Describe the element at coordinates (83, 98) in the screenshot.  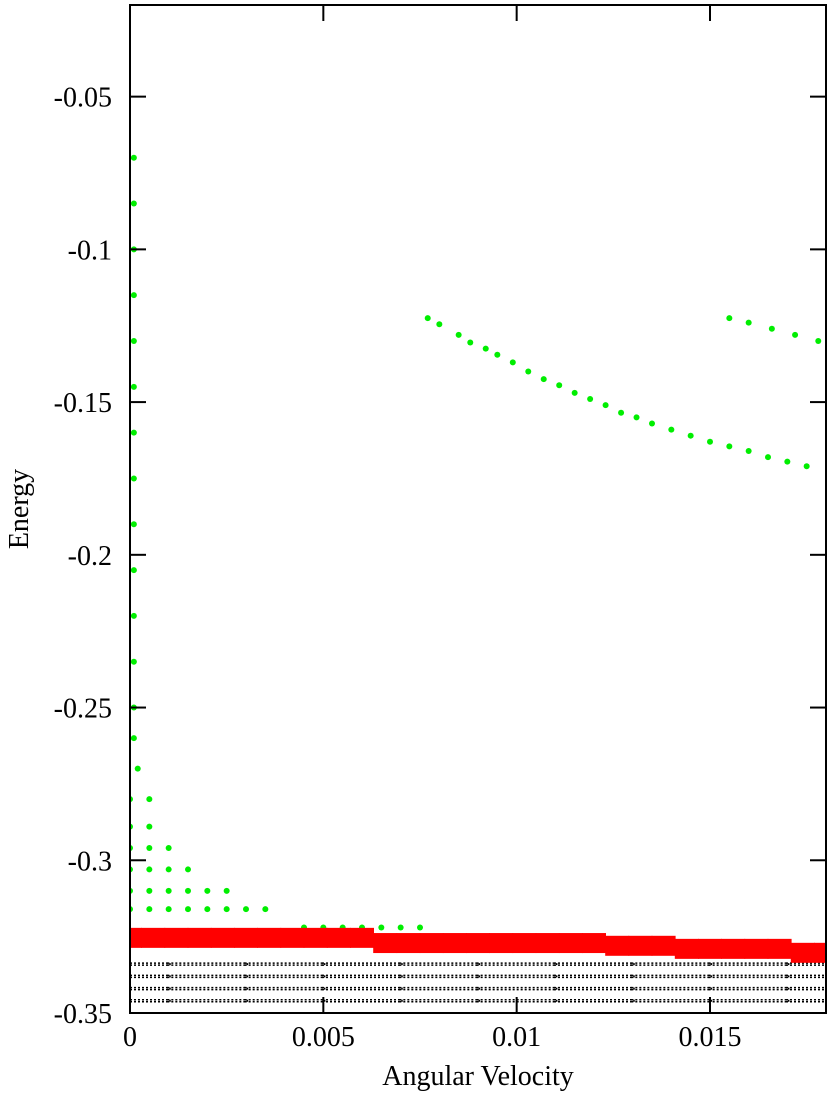
I see `y-tick-label: -0.05` at that location.